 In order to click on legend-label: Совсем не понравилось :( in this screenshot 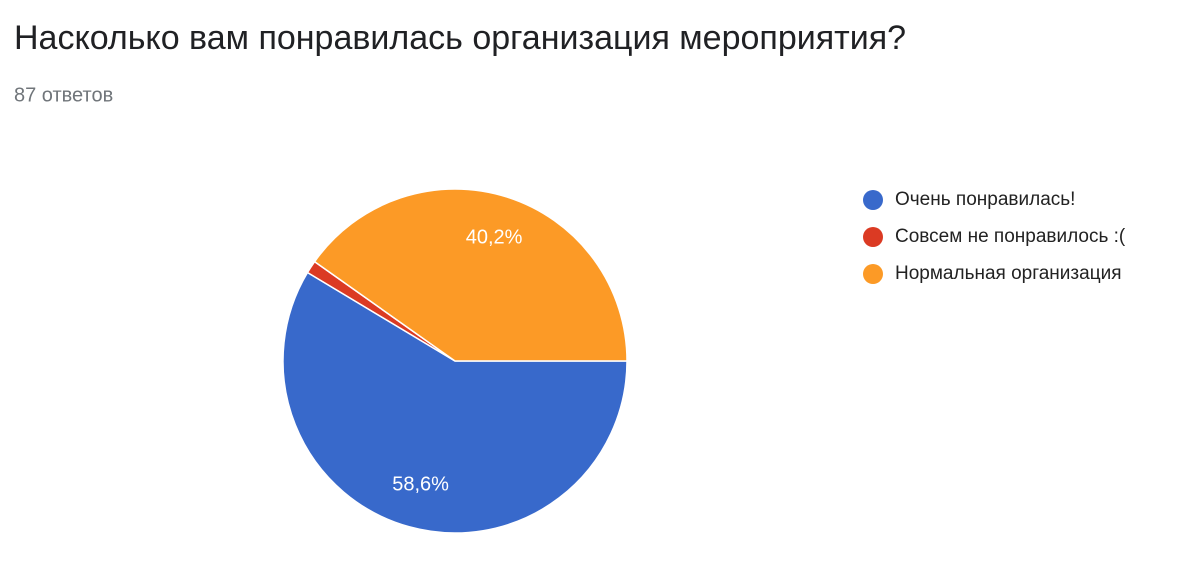, I will do `click(1010, 236)`.